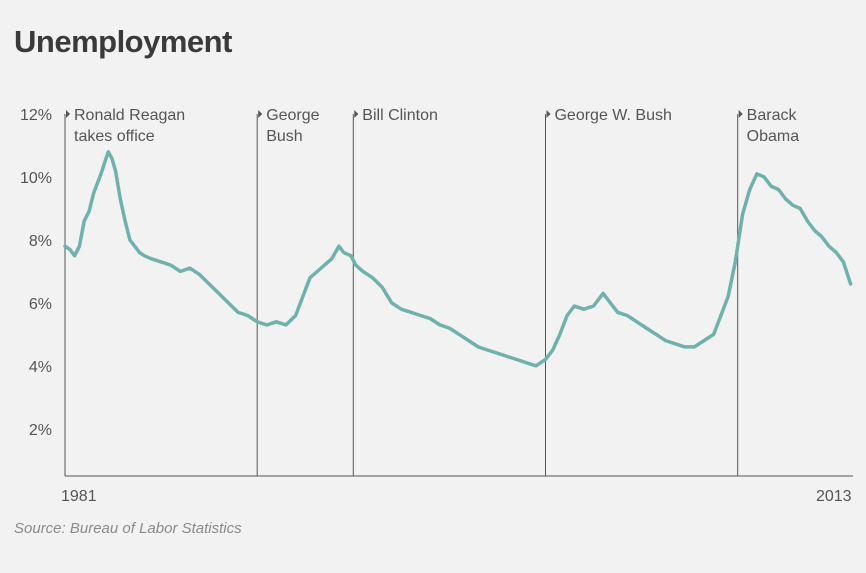  What do you see at coordinates (40, 304) in the screenshot?
I see `y-tick-label: 6%` at bounding box center [40, 304].